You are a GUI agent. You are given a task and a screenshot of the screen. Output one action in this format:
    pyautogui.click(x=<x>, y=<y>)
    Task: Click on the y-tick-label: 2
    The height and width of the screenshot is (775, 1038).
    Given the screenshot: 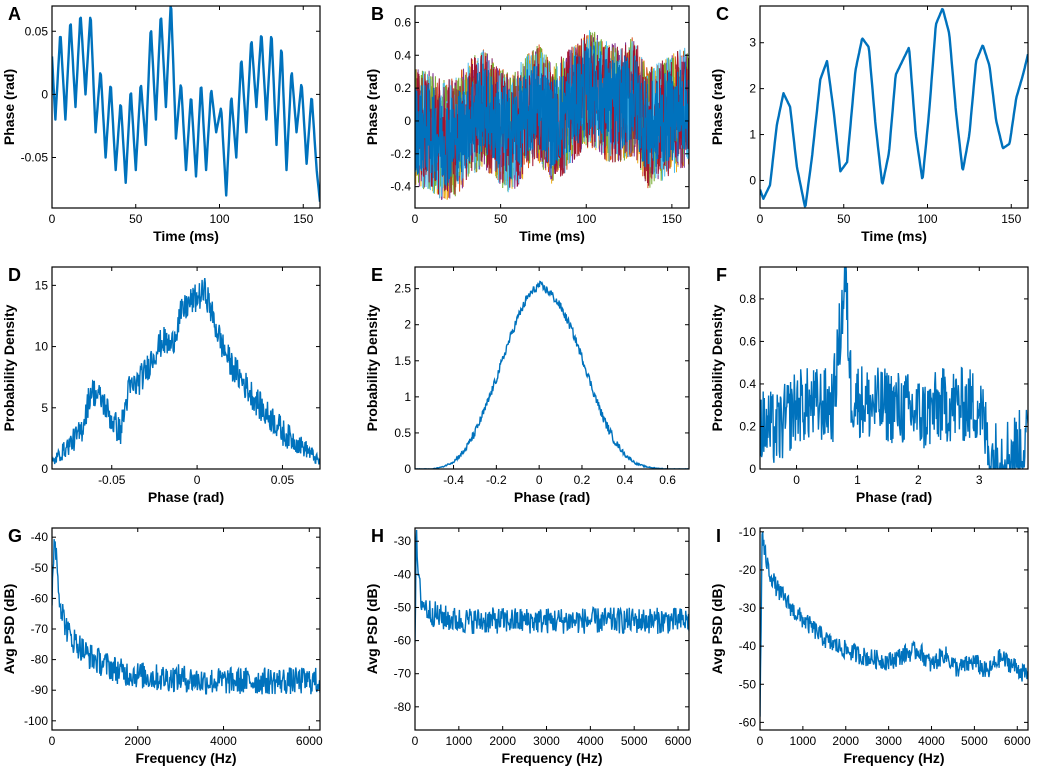 What is the action you would take?
    pyautogui.click(x=407, y=325)
    